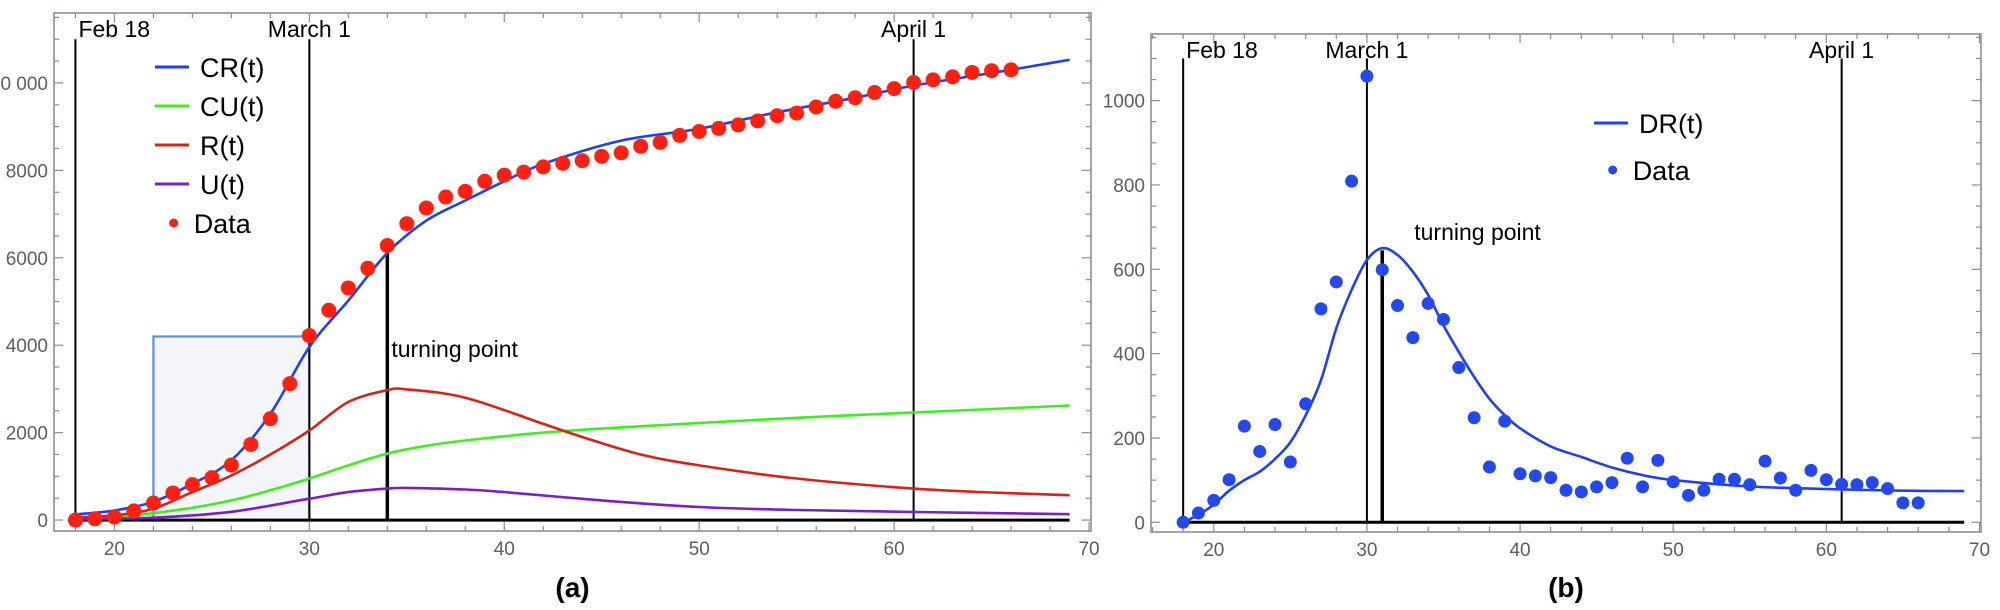  I want to click on date-marker-label: Feb 18, so click(1222, 50).